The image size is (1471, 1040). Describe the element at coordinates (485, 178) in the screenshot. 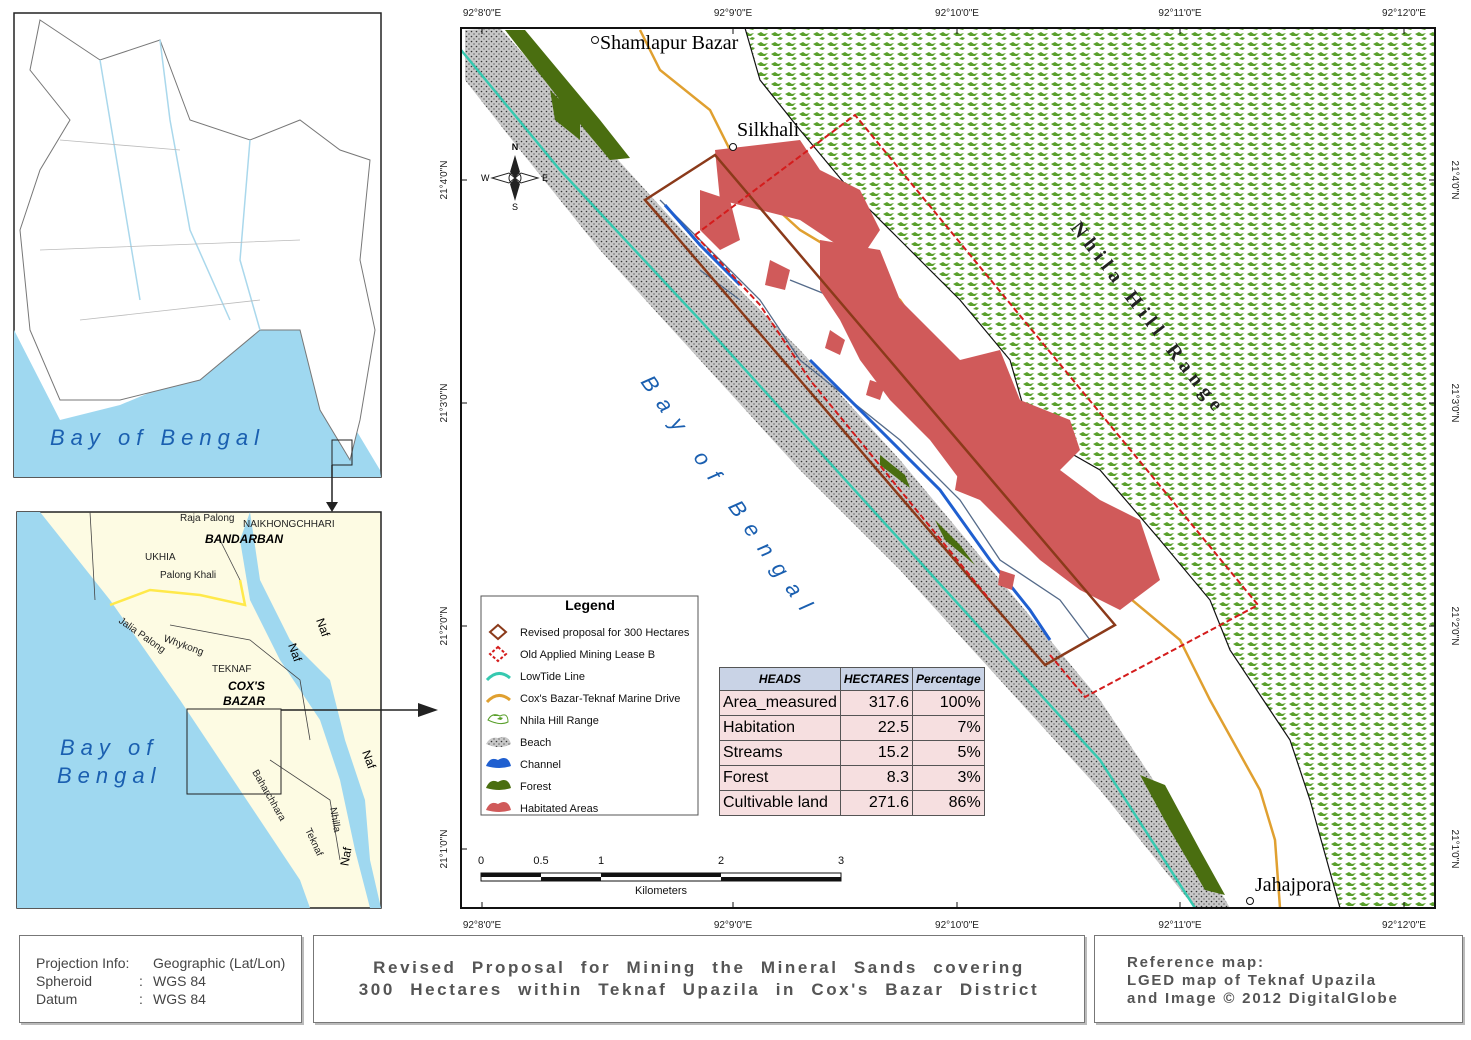

I see `compass-label: W` at that location.